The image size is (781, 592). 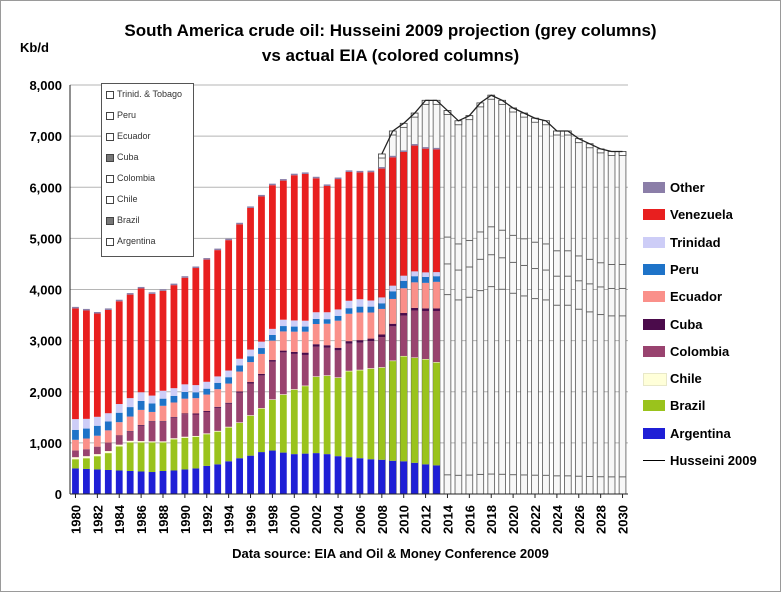 I want to click on legend-label: Husseini 2009, so click(x=713, y=460).